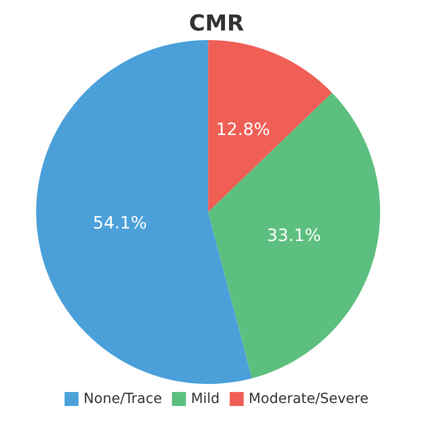 The image size is (433, 421). I want to click on chart-title: CMR, so click(216, 24).